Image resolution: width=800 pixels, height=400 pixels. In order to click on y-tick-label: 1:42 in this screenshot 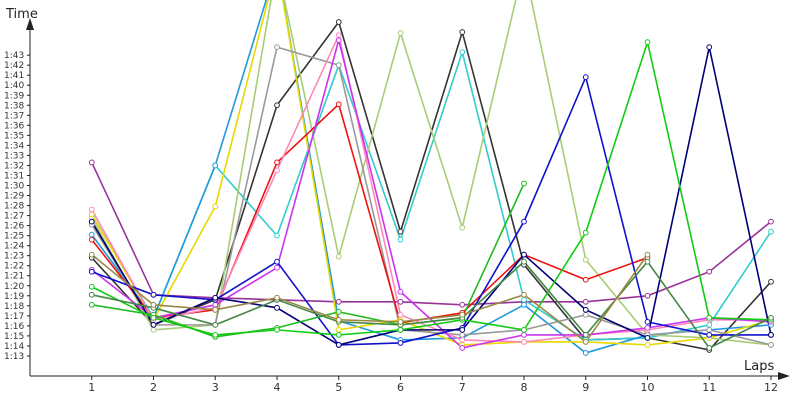, I will do `click(14, 66)`.